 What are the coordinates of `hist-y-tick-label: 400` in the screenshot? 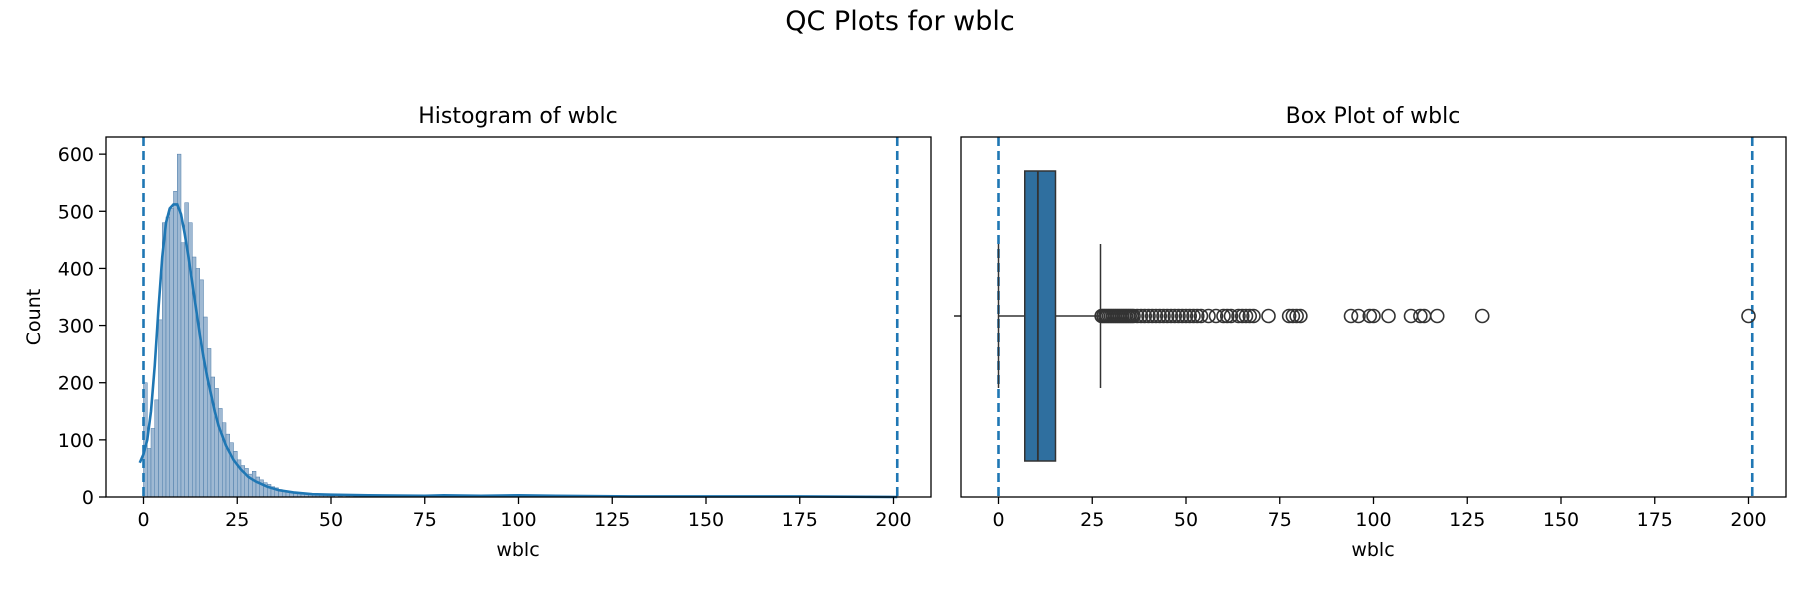 It's located at (76, 269).